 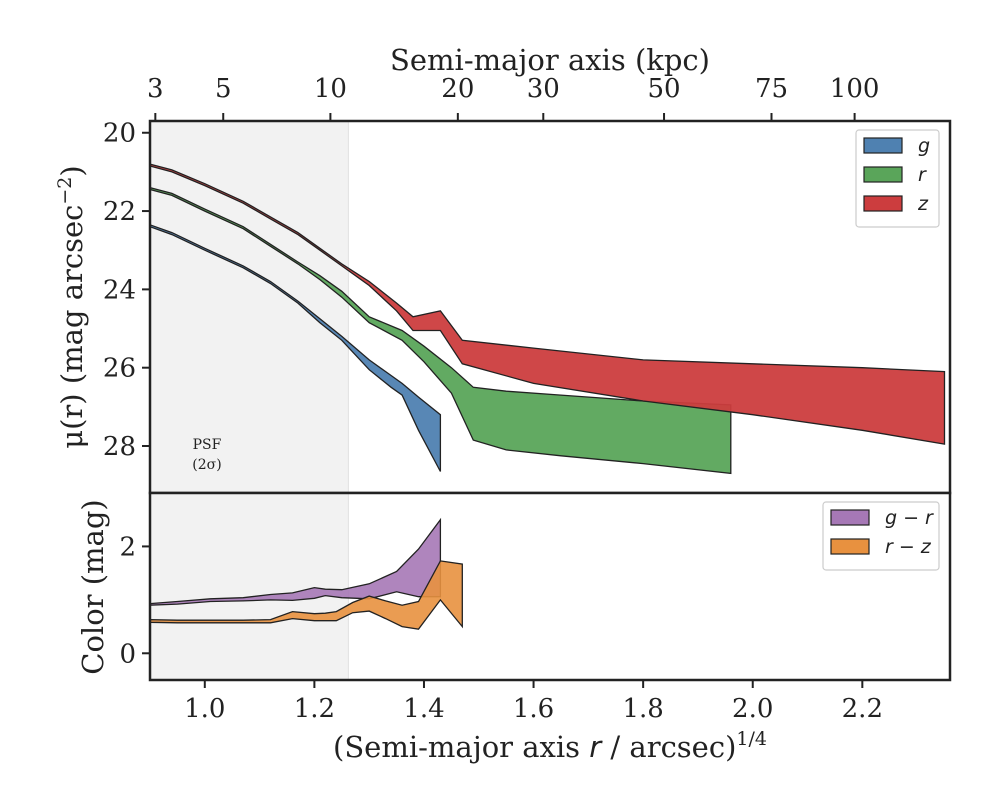 What do you see at coordinates (642, 709) in the screenshot?
I see `x-tick-label: 1.8` at bounding box center [642, 709].